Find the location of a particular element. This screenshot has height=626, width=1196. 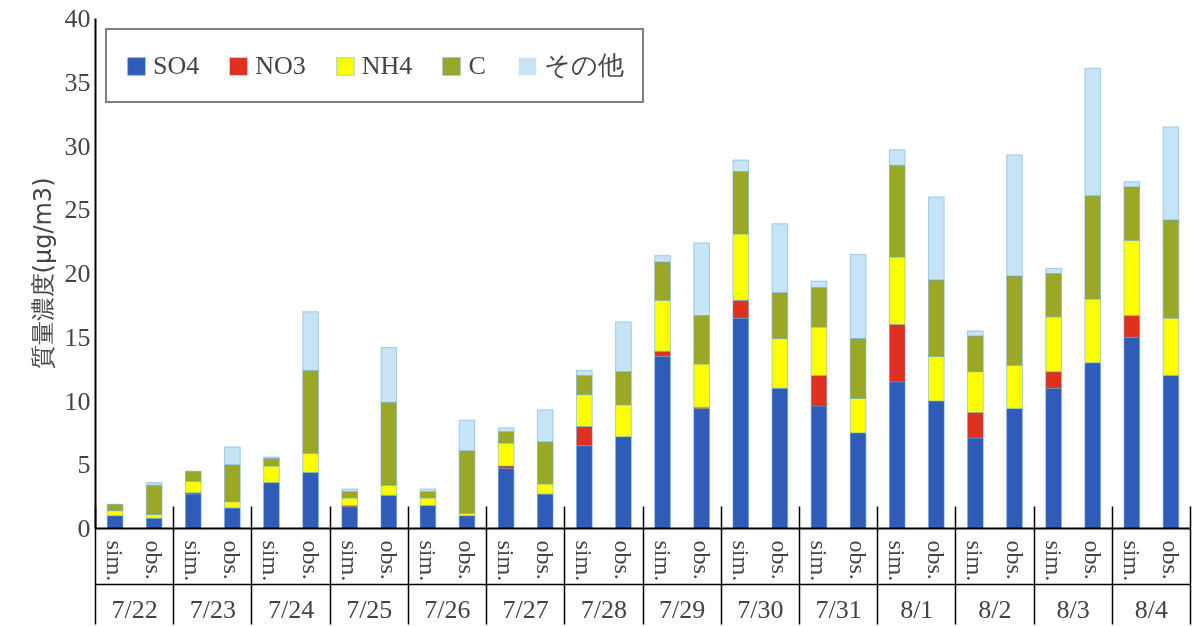

y-tick-label: 30 is located at coordinates (77, 146).